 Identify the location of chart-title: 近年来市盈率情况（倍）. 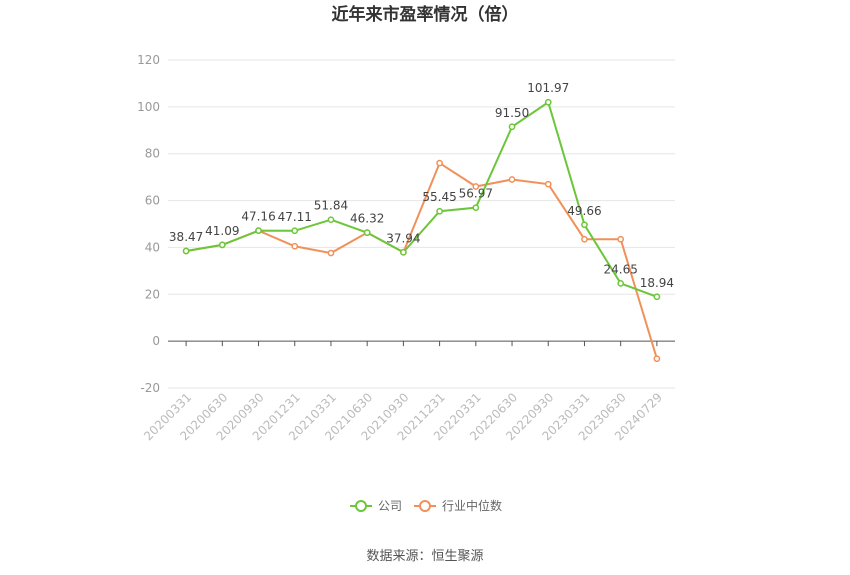
(425, 14).